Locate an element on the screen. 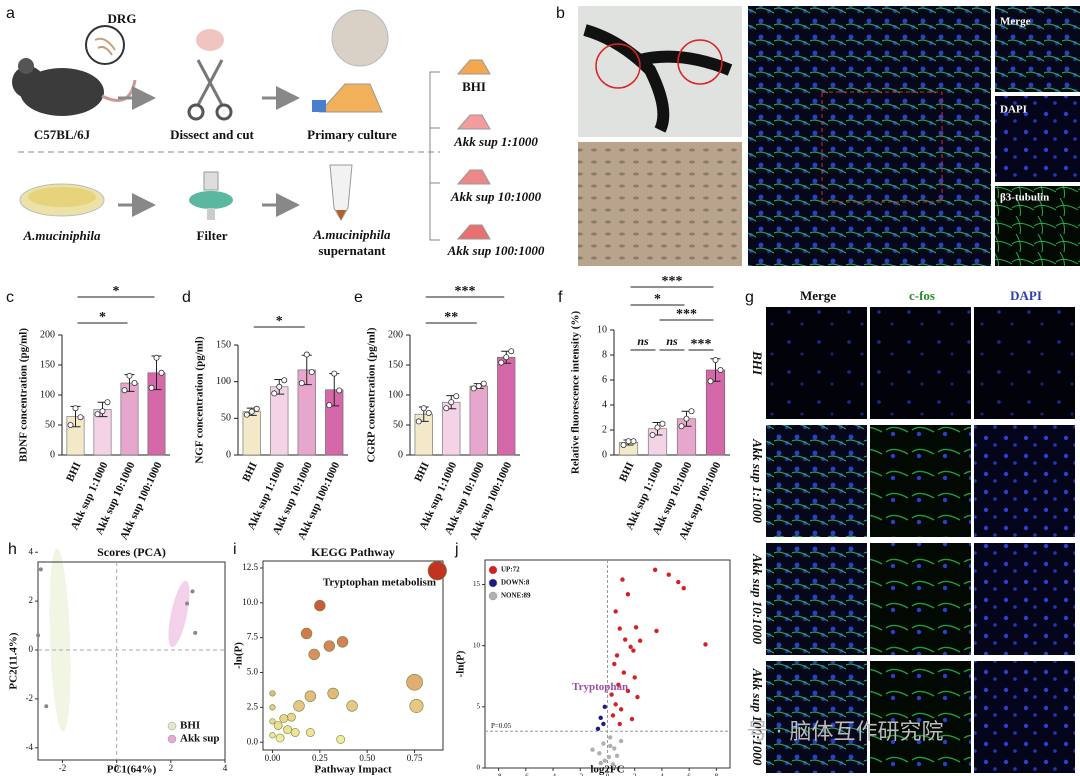 Image resolution: width=1080 pixels, height=776 pixels. y-tick-label: 7.5 is located at coordinates (253, 637).